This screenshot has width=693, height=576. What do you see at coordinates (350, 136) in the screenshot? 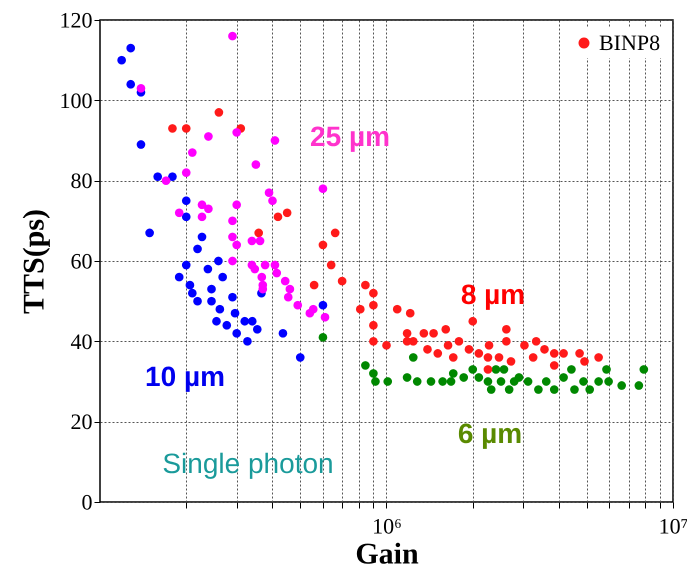
I see `annotation: 25 µm` at bounding box center [350, 136].